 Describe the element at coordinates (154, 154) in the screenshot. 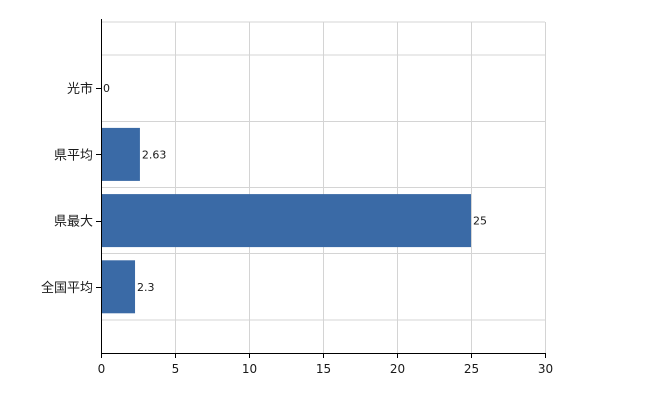

I see `data-label: 2.63` at that location.